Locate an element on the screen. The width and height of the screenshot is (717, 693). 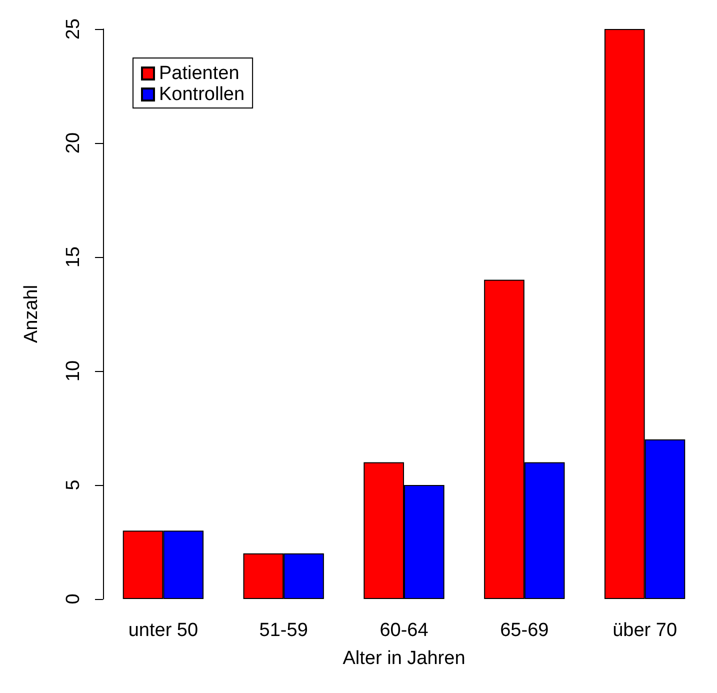
x-axis-title: Alter in Jahren is located at coordinates (404, 658).